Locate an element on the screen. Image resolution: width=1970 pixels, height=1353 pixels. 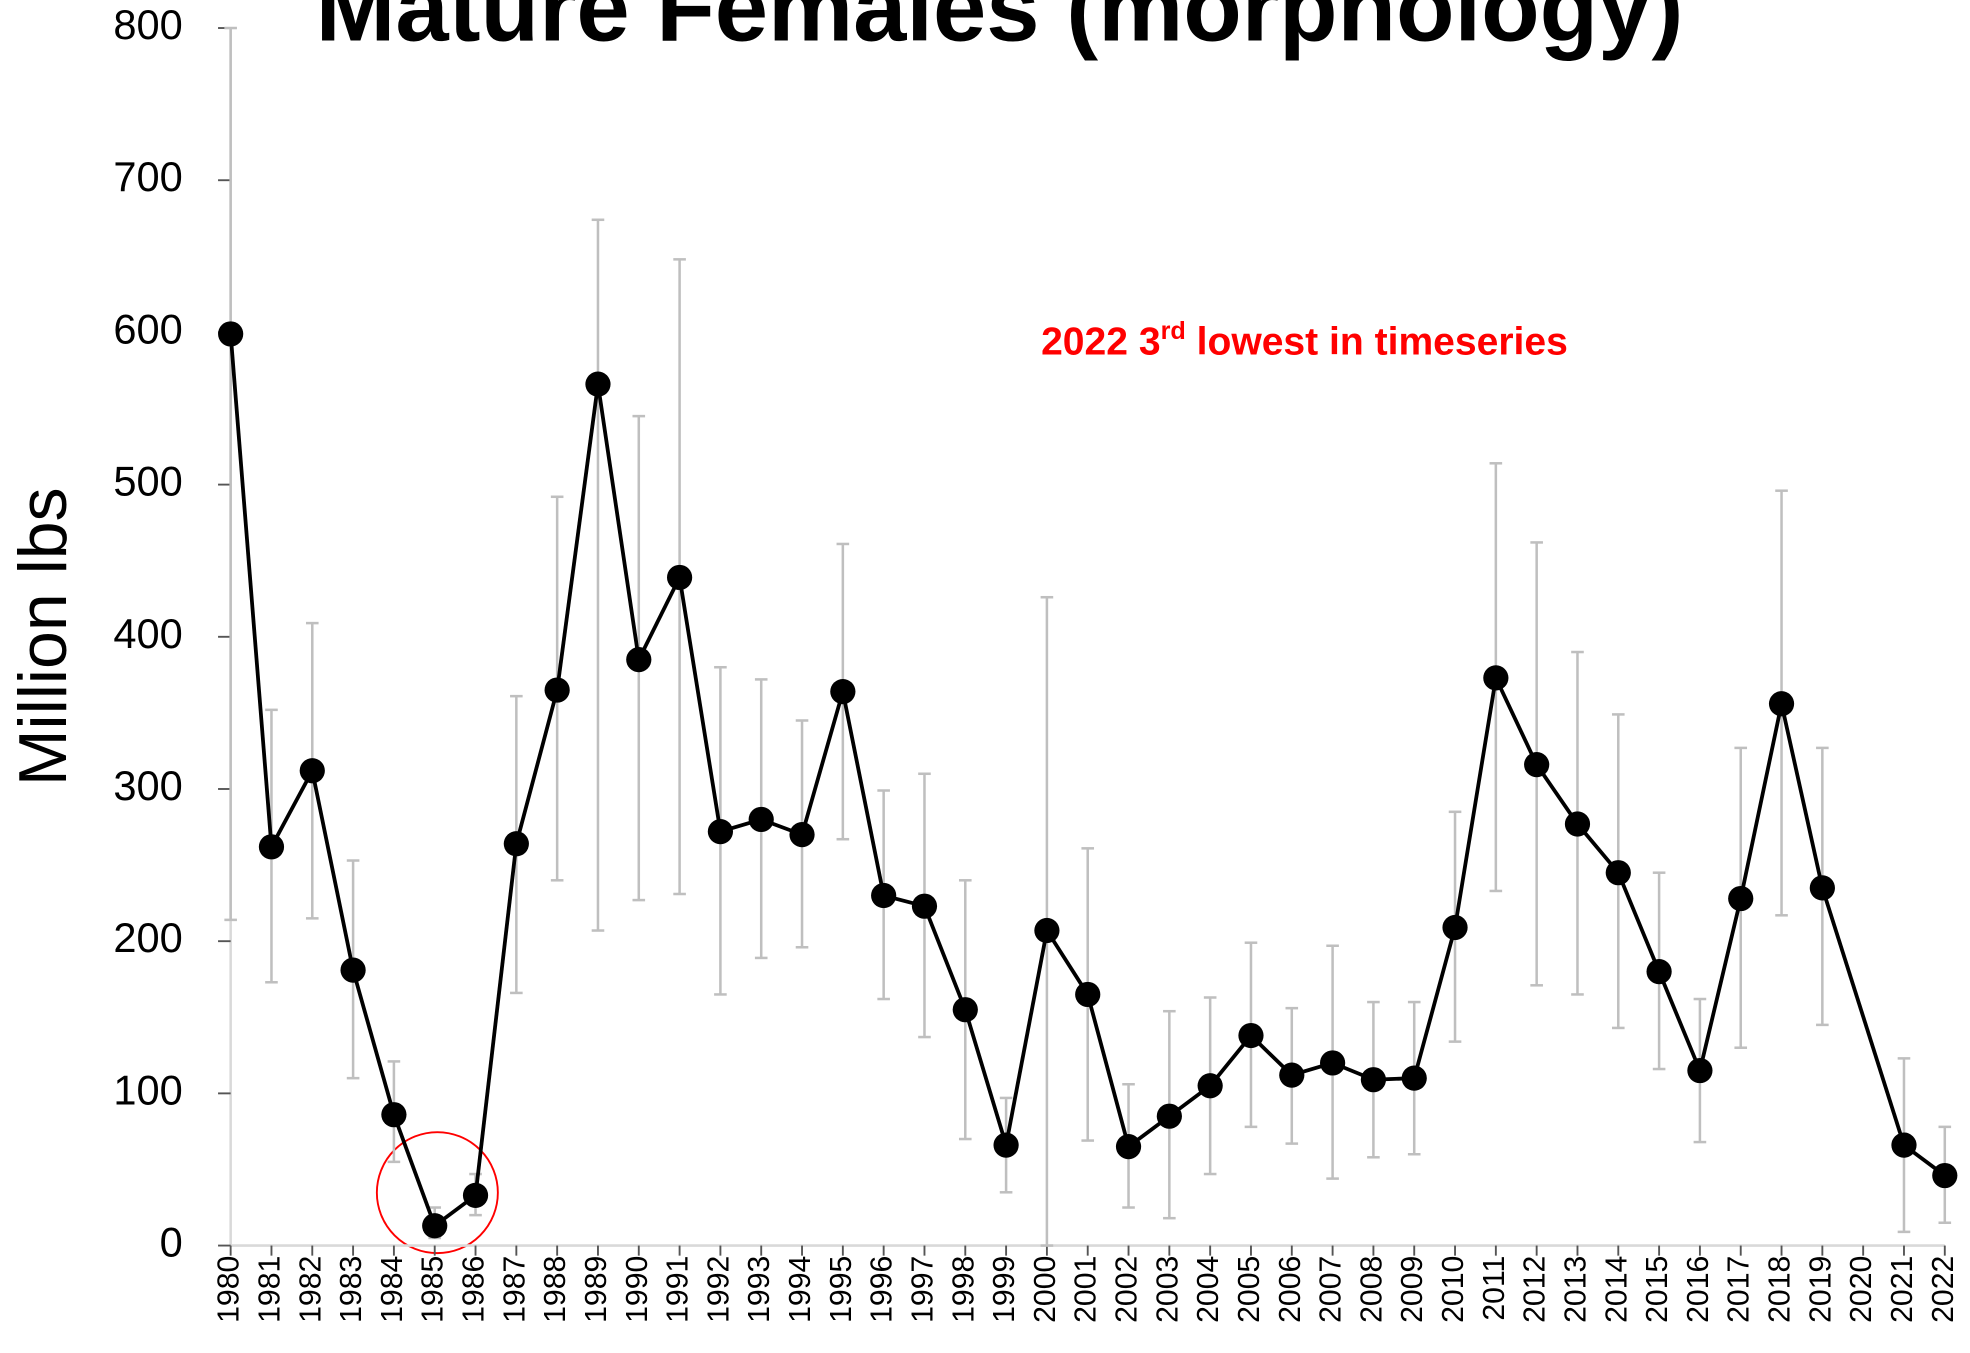
x-tick-label: 2019 is located at coordinates (1820, 1289).